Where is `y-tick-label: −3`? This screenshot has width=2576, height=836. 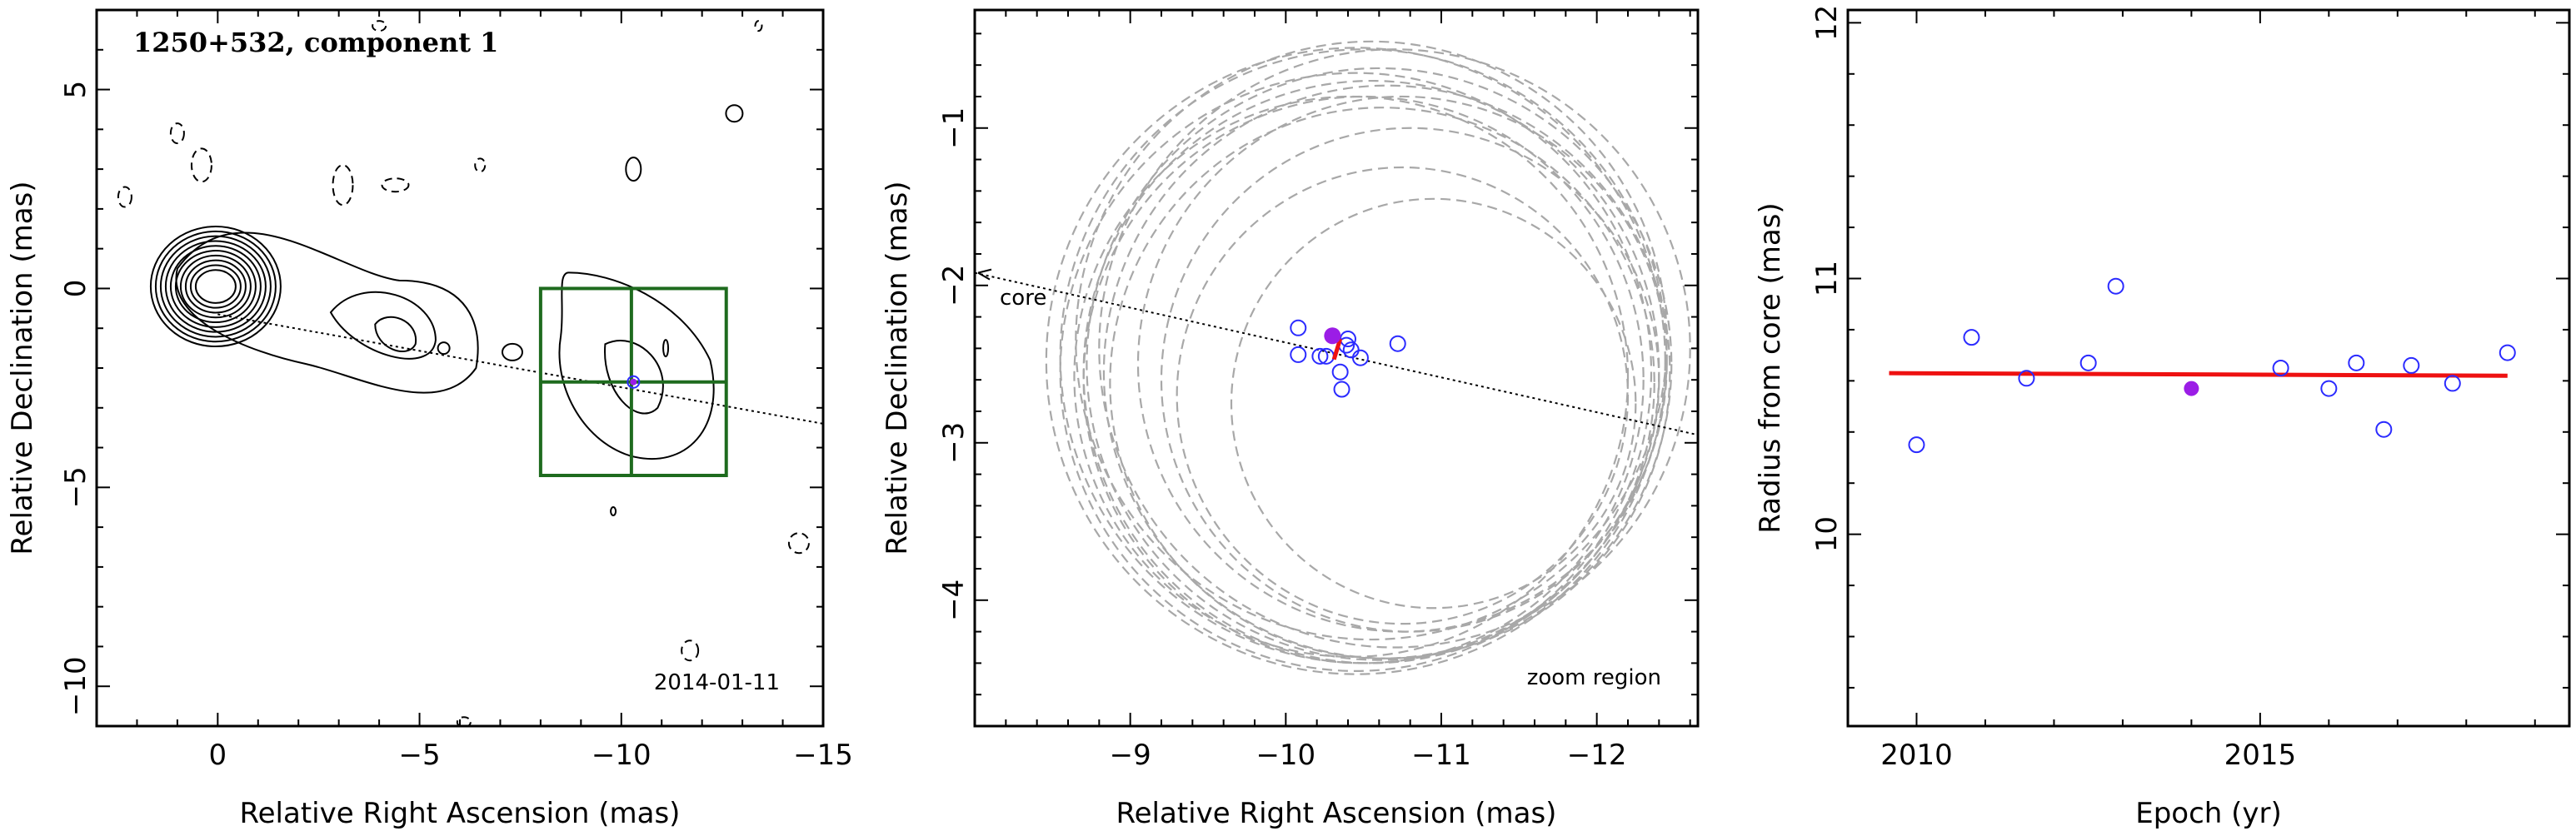
y-tick-label: −3 is located at coordinates (954, 443).